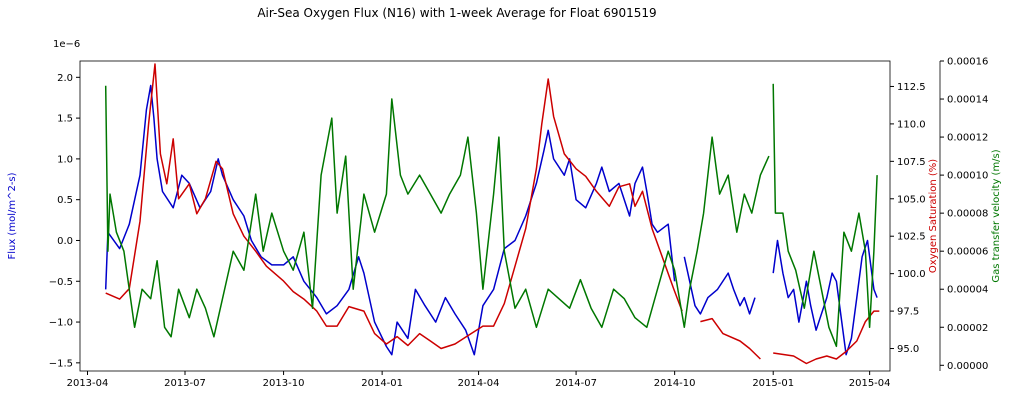 Image resolution: width=1009 pixels, height=400 pixels. I want to click on flux-tick-label-4: 0.5, so click(65, 200).